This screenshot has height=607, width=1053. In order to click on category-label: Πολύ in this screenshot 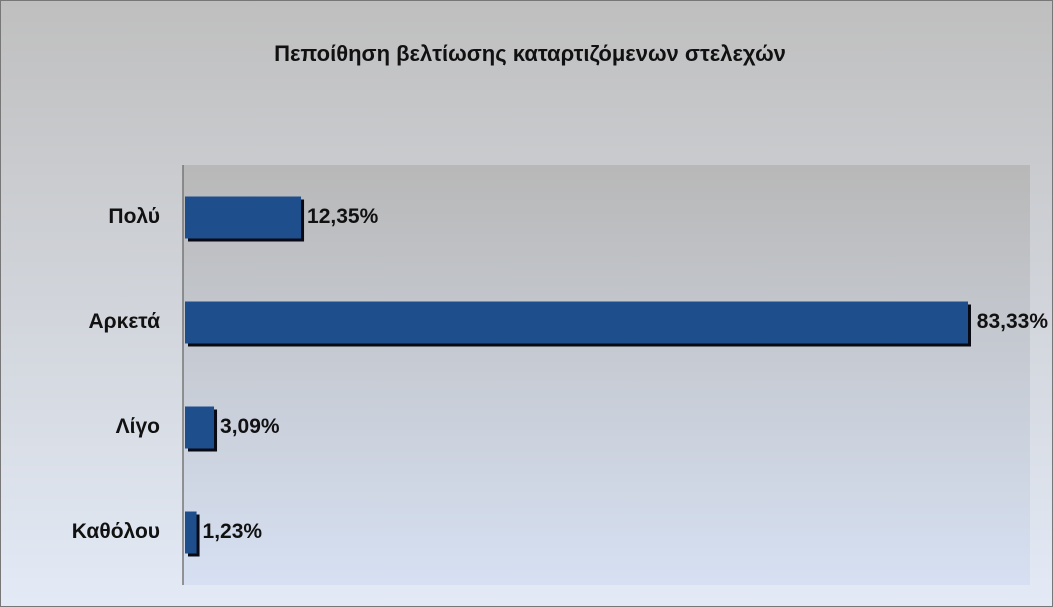, I will do `click(134, 216)`.